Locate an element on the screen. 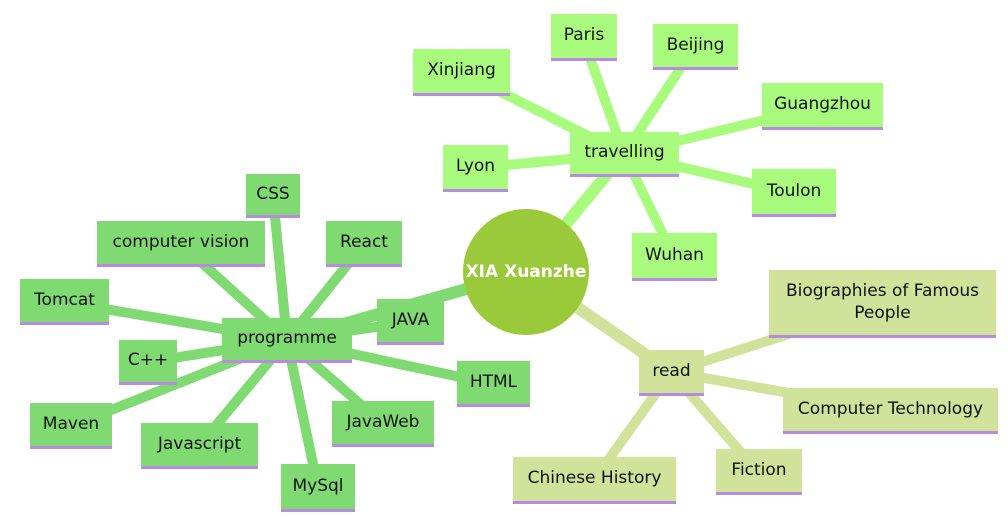 The height and width of the screenshot is (518, 1008). node-computer-technology: Computer Technology is located at coordinates (890, 411).